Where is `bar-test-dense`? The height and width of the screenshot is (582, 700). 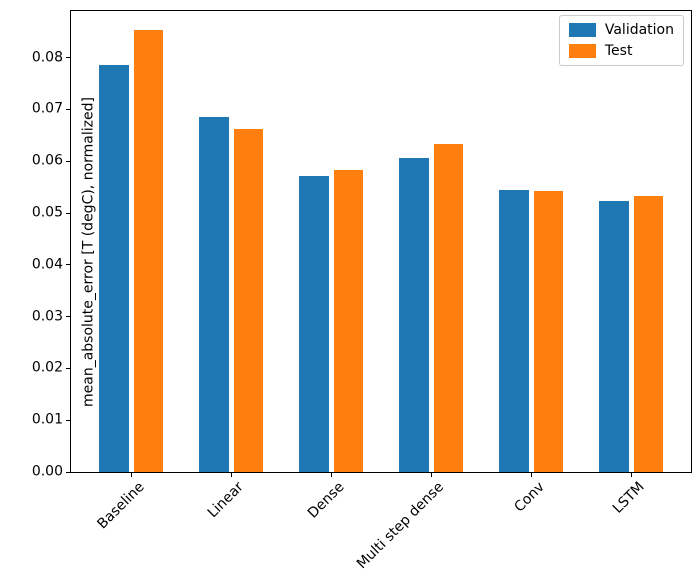 bar-test-dense is located at coordinates (348, 321).